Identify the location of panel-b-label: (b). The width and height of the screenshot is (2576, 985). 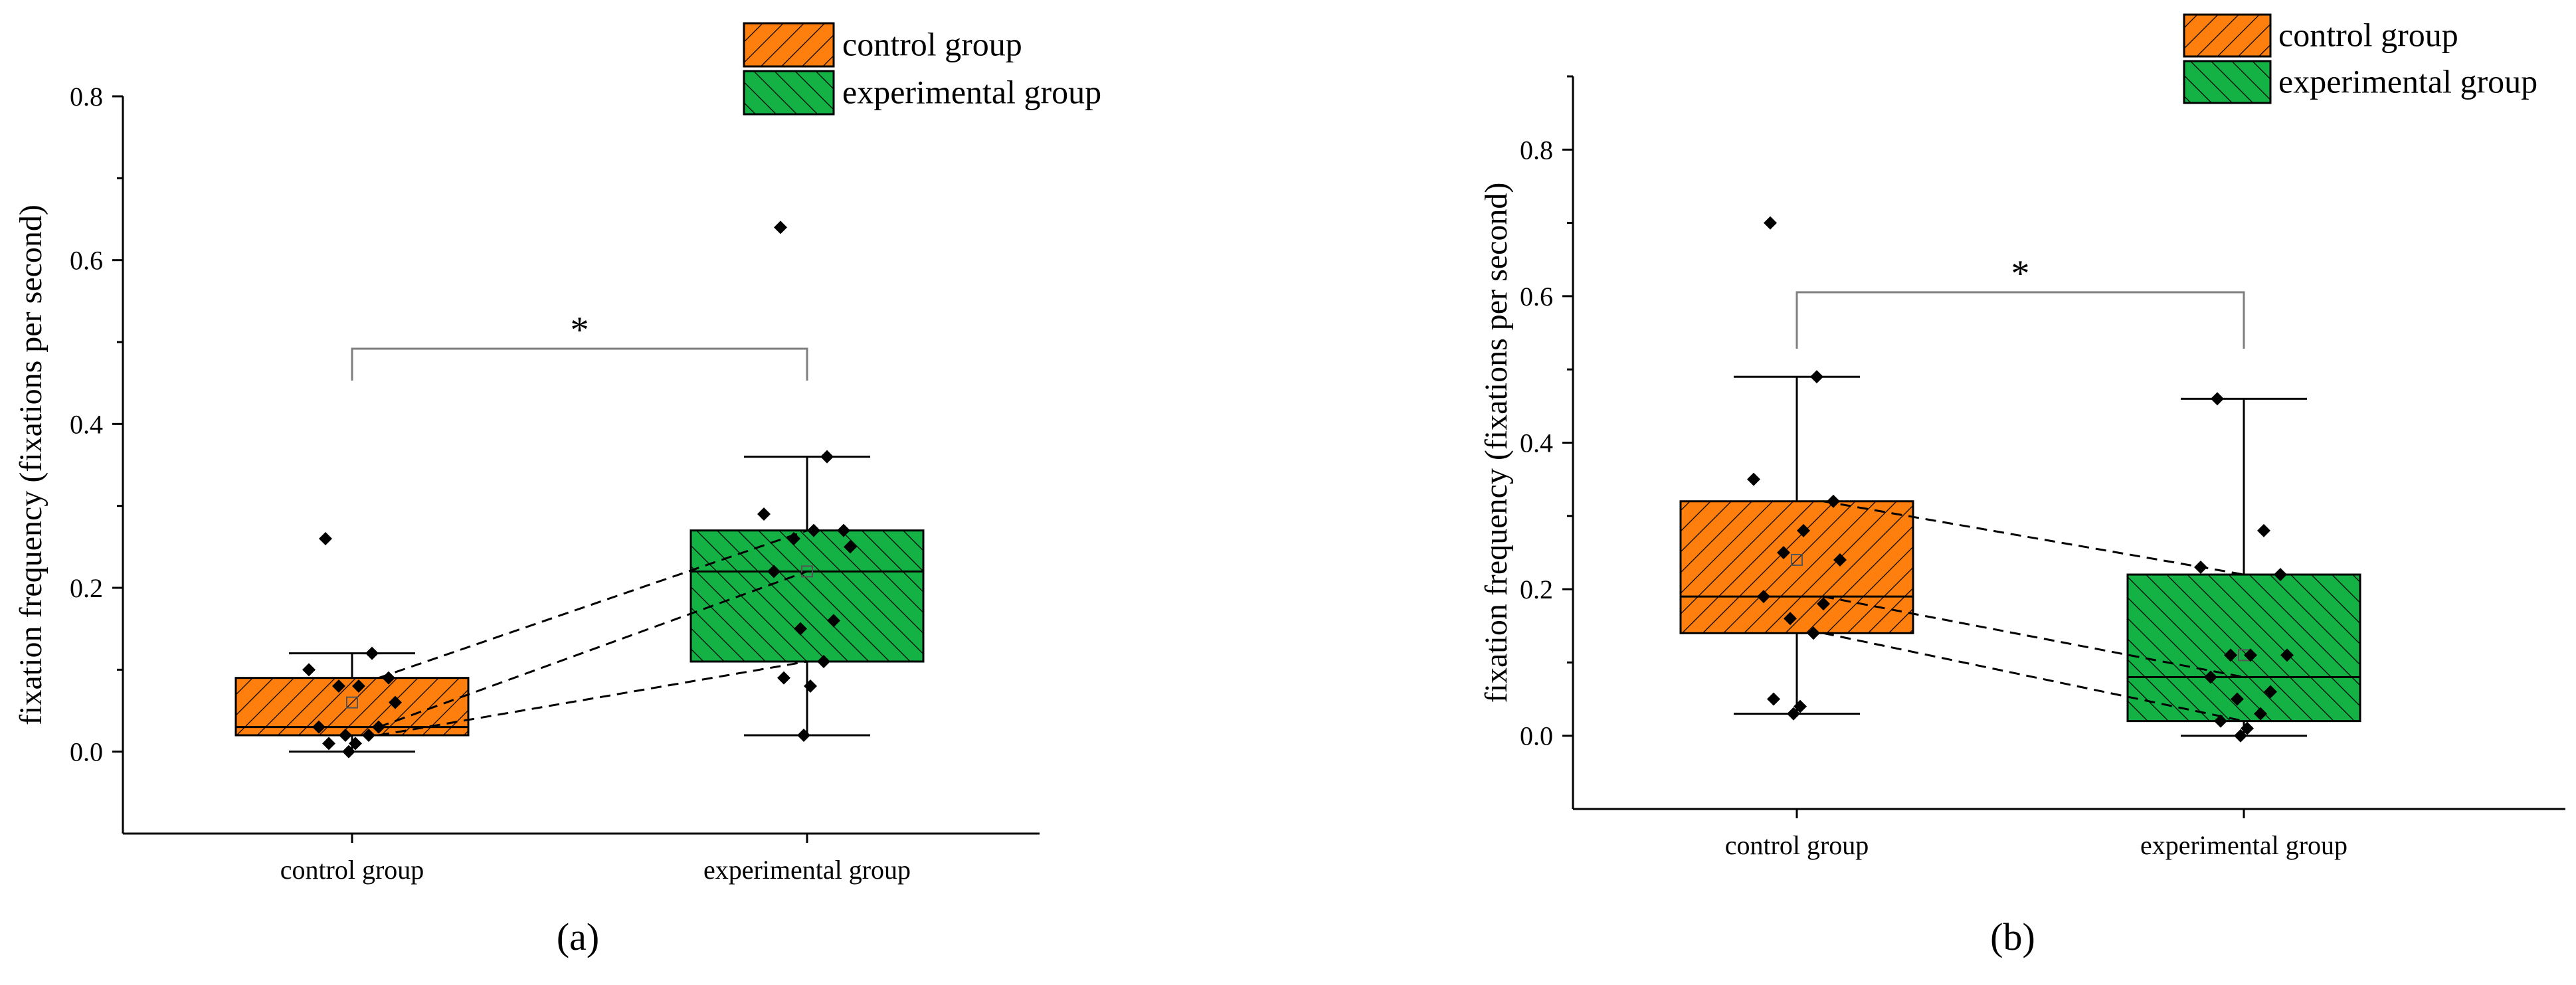
(2012, 936).